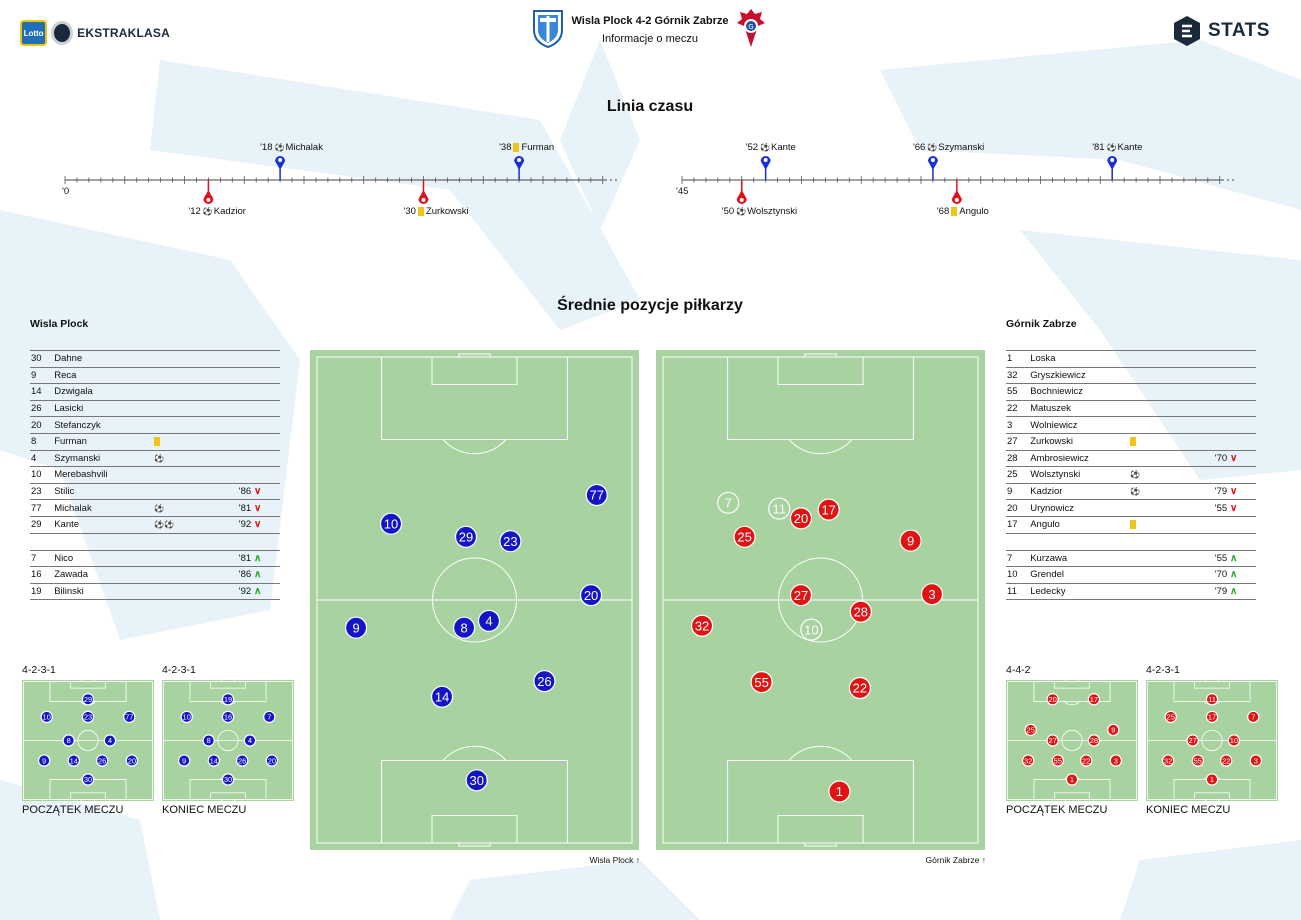 Image resolution: width=1301 pixels, height=920 pixels. What do you see at coordinates (155, 409) in the screenshot?
I see `roster-row: 26 Lasicki` at bounding box center [155, 409].